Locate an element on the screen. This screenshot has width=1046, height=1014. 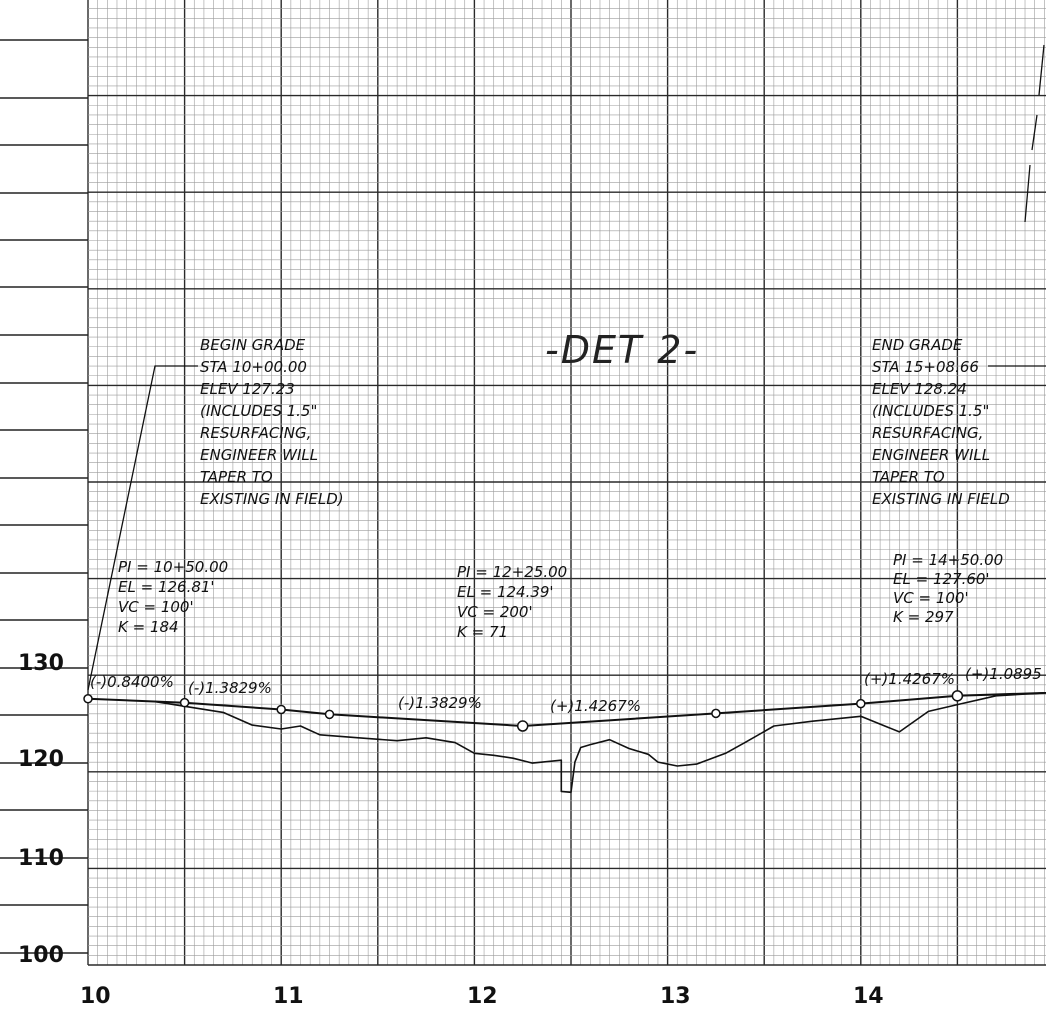
y-tick-label: 130 is located at coordinates (41, 663).